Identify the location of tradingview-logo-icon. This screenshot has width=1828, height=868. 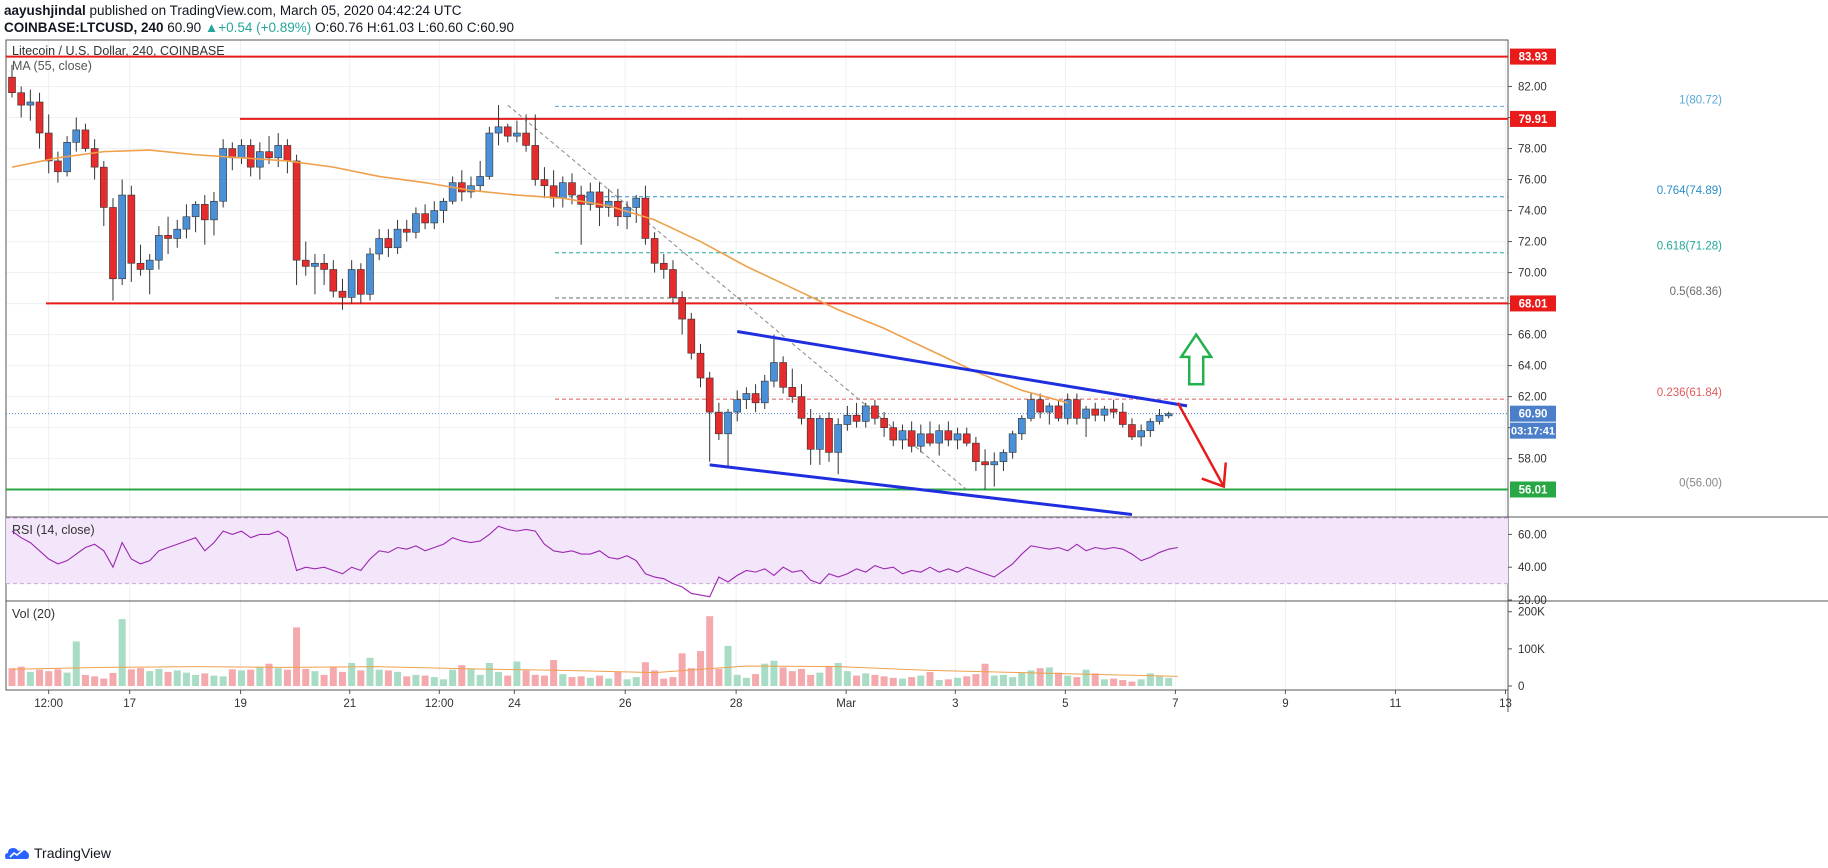
(17, 853).